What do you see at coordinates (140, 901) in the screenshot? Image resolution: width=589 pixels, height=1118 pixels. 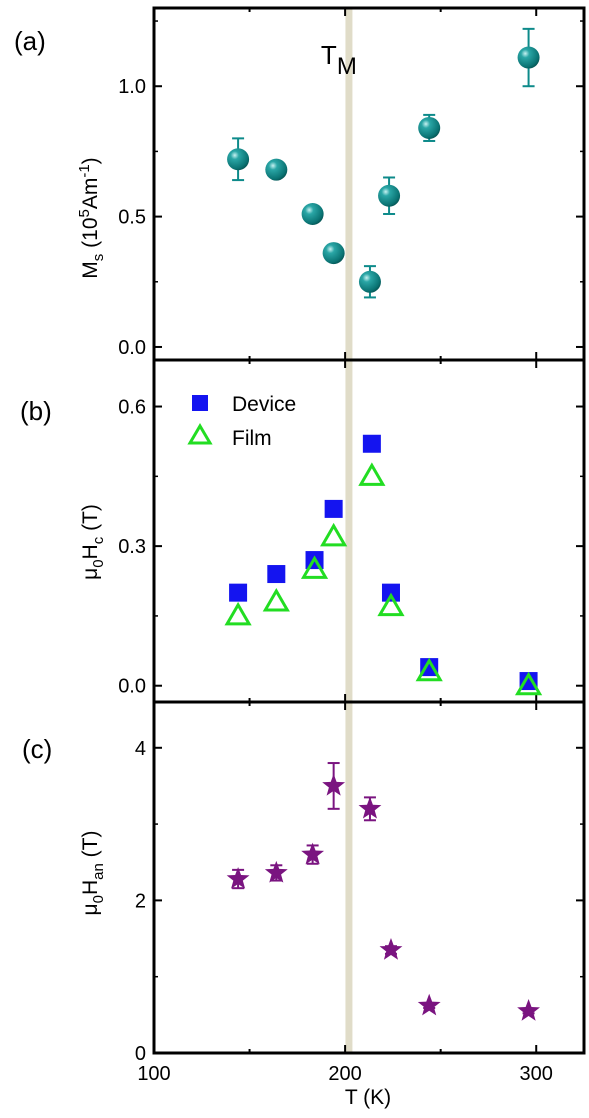 I see `y-tick-label-c: 2` at bounding box center [140, 901].